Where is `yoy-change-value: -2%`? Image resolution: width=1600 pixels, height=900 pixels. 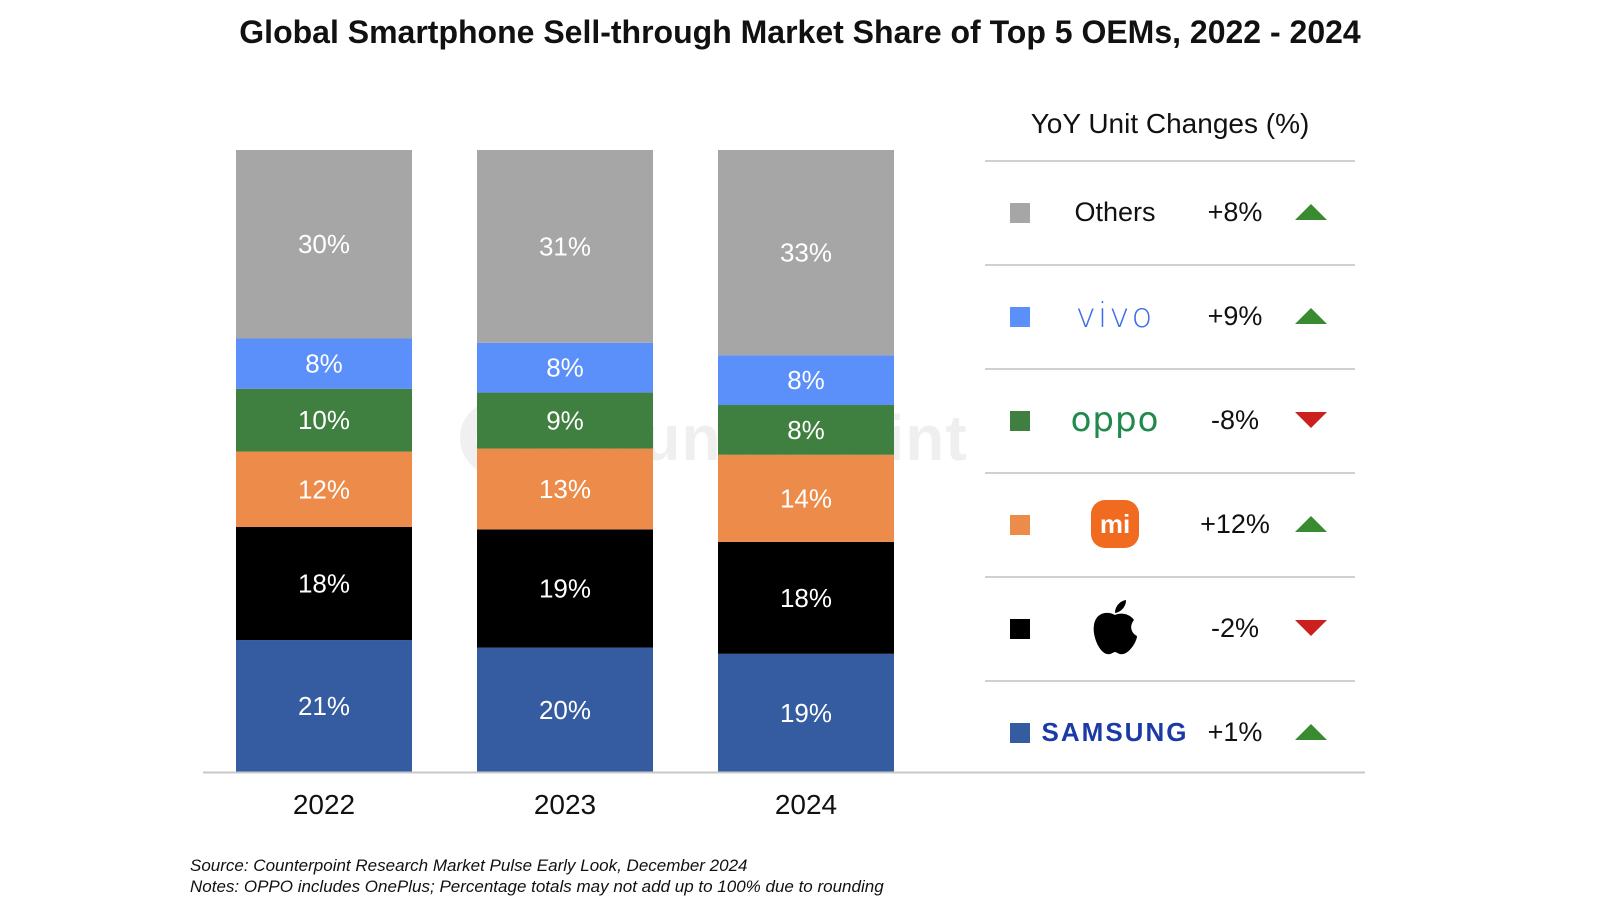 yoy-change-value: -2% is located at coordinates (1234, 627).